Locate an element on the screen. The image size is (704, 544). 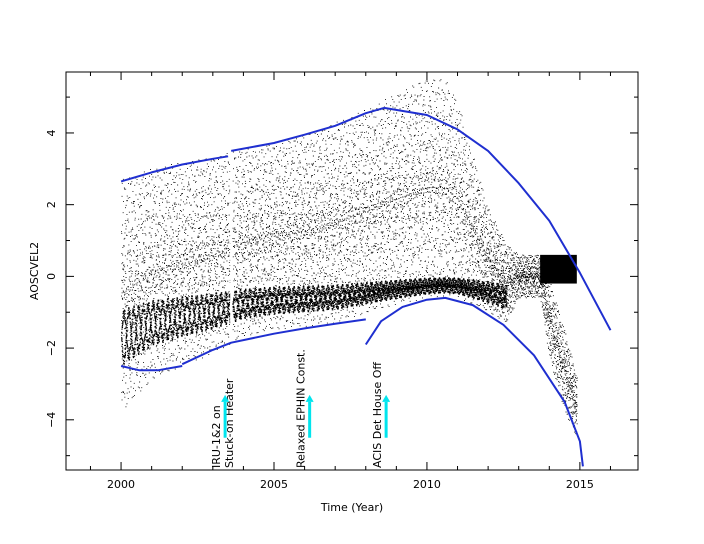
x-tick-label: 2010 is located at coordinates (427, 484).